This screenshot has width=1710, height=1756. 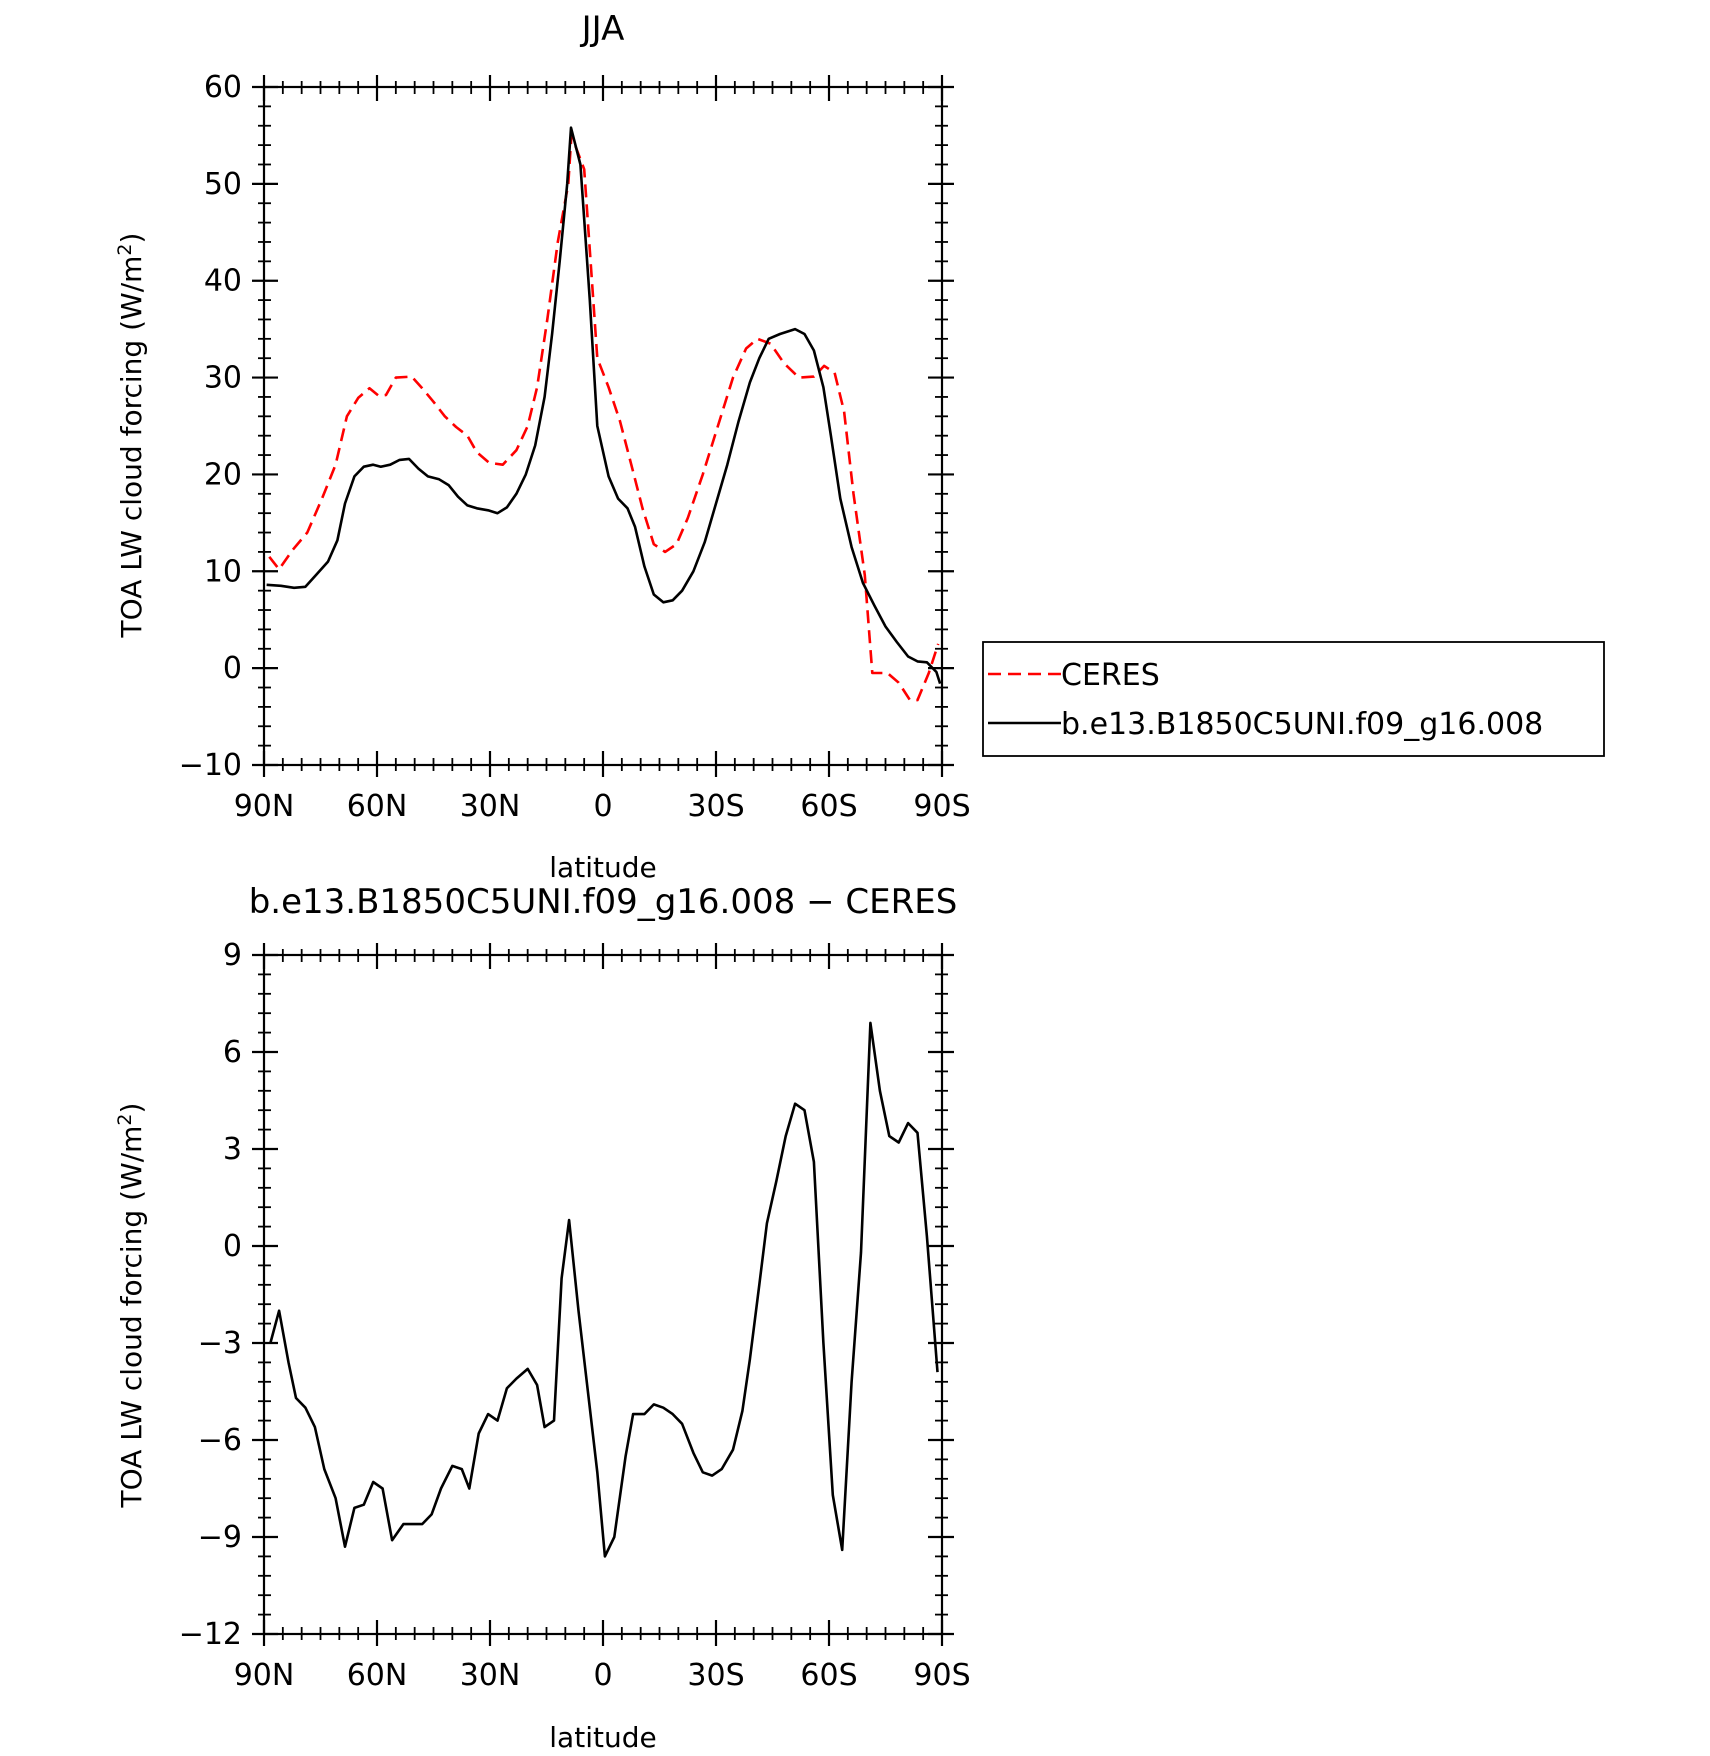 What do you see at coordinates (602, 1737) in the screenshot?
I see `bottom-panel-x-axis-label: latitude` at bounding box center [602, 1737].